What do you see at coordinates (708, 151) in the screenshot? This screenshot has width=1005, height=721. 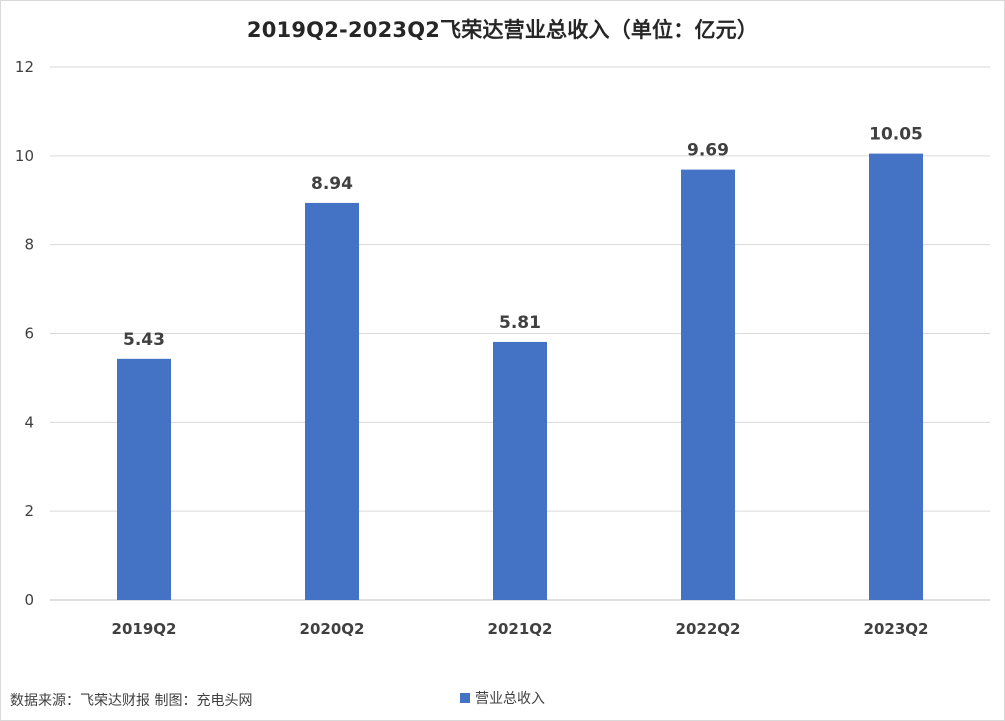 I see `data-label: 9.69` at bounding box center [708, 151].